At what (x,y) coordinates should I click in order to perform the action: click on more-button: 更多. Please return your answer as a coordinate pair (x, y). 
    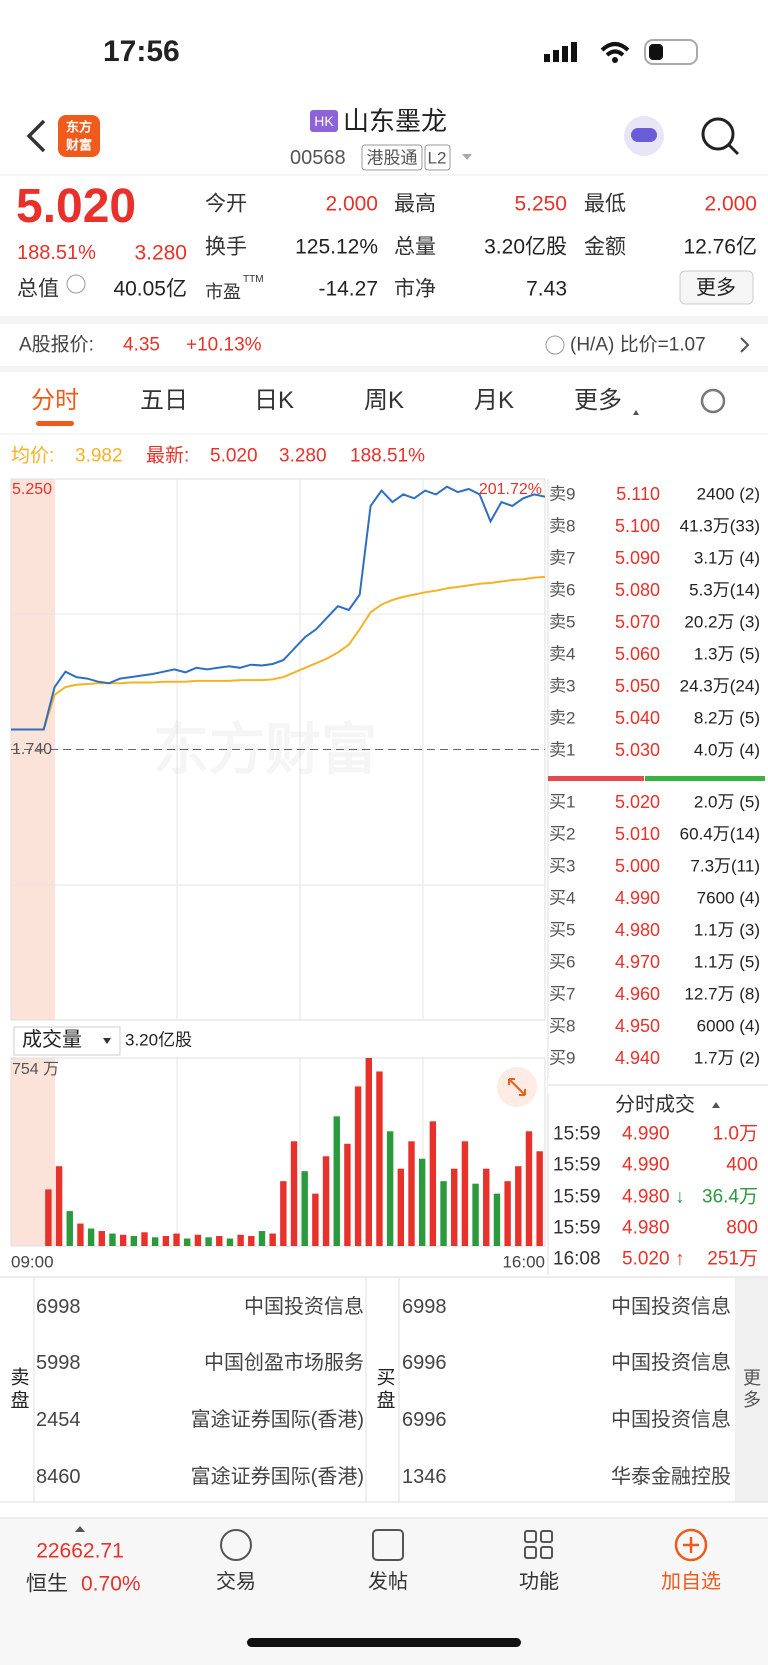
    Looking at the image, I should click on (716, 288).